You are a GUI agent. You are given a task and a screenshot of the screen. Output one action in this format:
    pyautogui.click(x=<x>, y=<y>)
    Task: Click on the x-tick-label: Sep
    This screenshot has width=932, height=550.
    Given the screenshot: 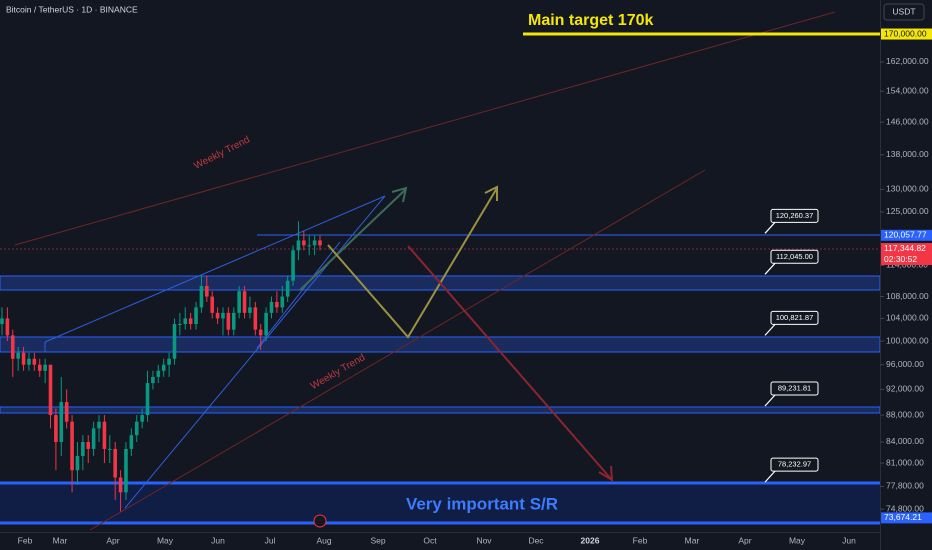 What is the action you would take?
    pyautogui.click(x=377, y=540)
    